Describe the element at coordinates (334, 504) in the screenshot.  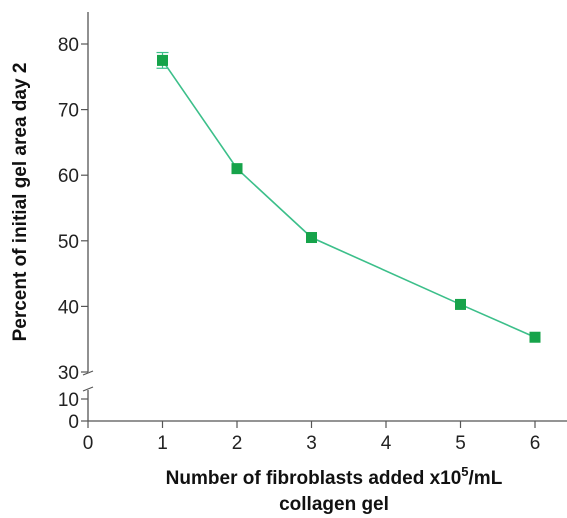
I see `x-axis-title-line-2: collagen gel` at that location.